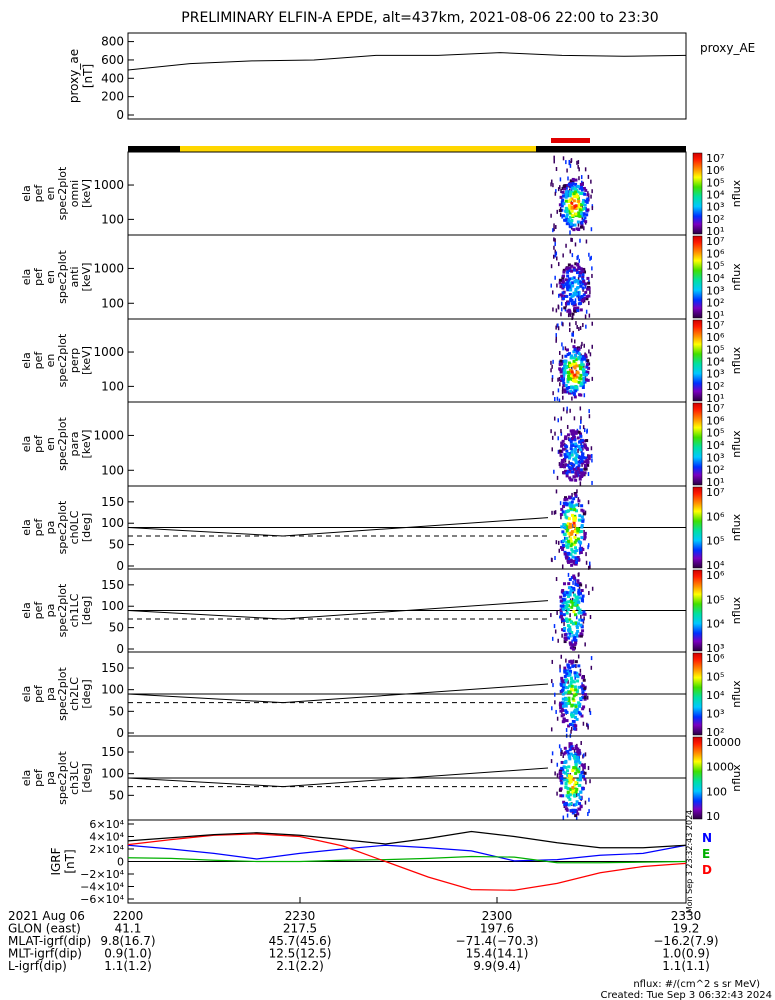  Describe the element at coordinates (106, 837) in the screenshot. I see `igrf-ytick-label: 4×10⁴` at that location.